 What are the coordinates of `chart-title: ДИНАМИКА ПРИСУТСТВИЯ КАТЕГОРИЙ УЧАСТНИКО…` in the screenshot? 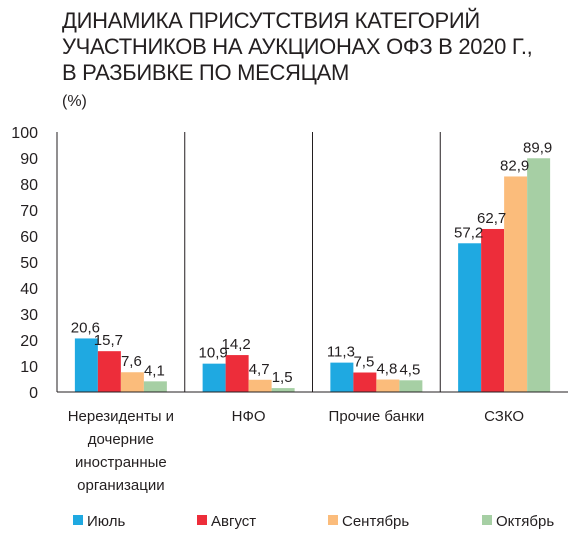 It's located at (297, 46).